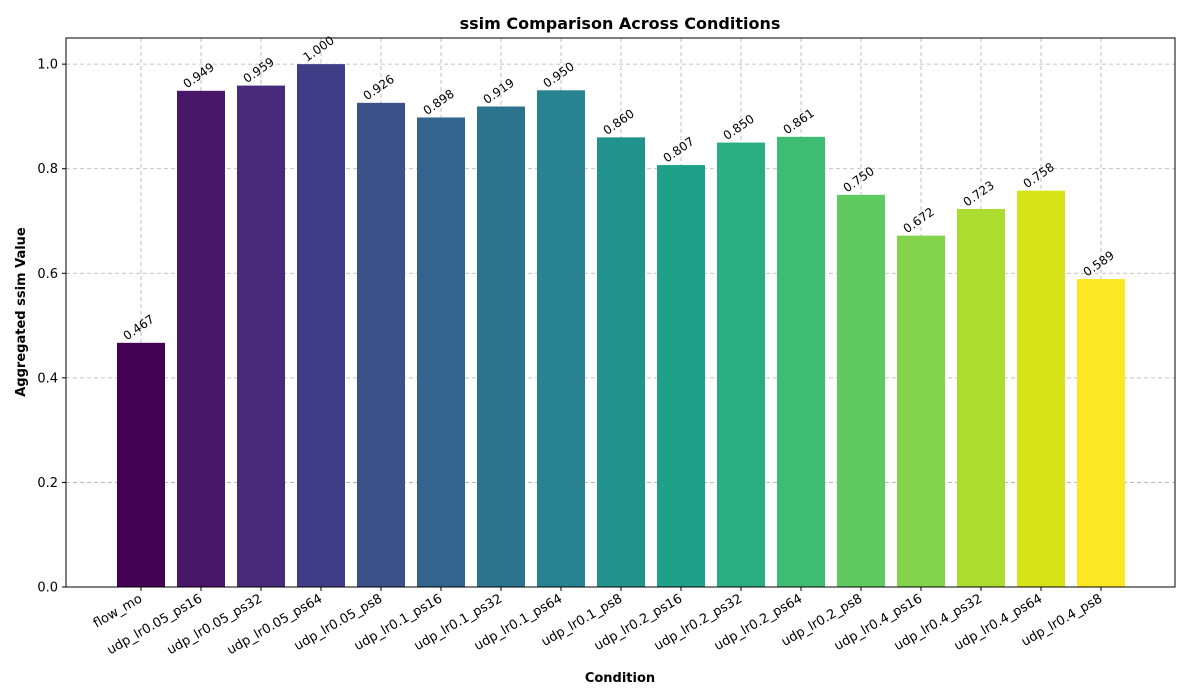 The width and height of the screenshot is (1189, 700). I want to click on bar-value-label: 0.850, so click(739, 127).